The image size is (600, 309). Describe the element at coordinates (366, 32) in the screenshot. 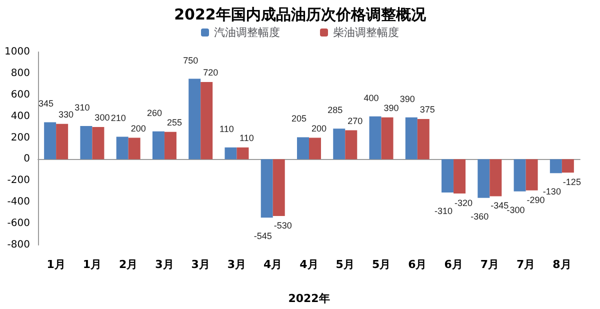

I see `legend-label: 柴油调整幅度` at that location.